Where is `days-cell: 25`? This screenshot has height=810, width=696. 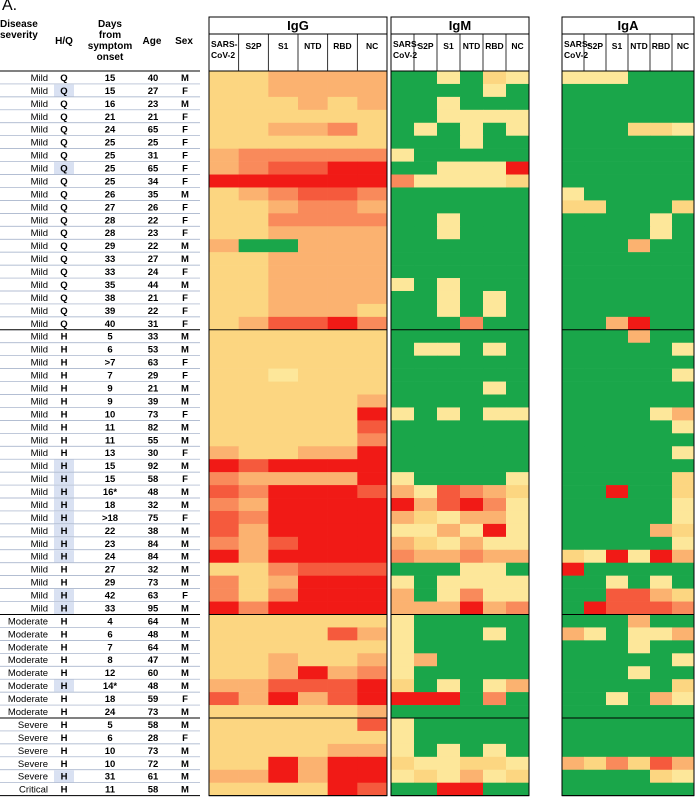 days-cell: 25 is located at coordinates (110, 143).